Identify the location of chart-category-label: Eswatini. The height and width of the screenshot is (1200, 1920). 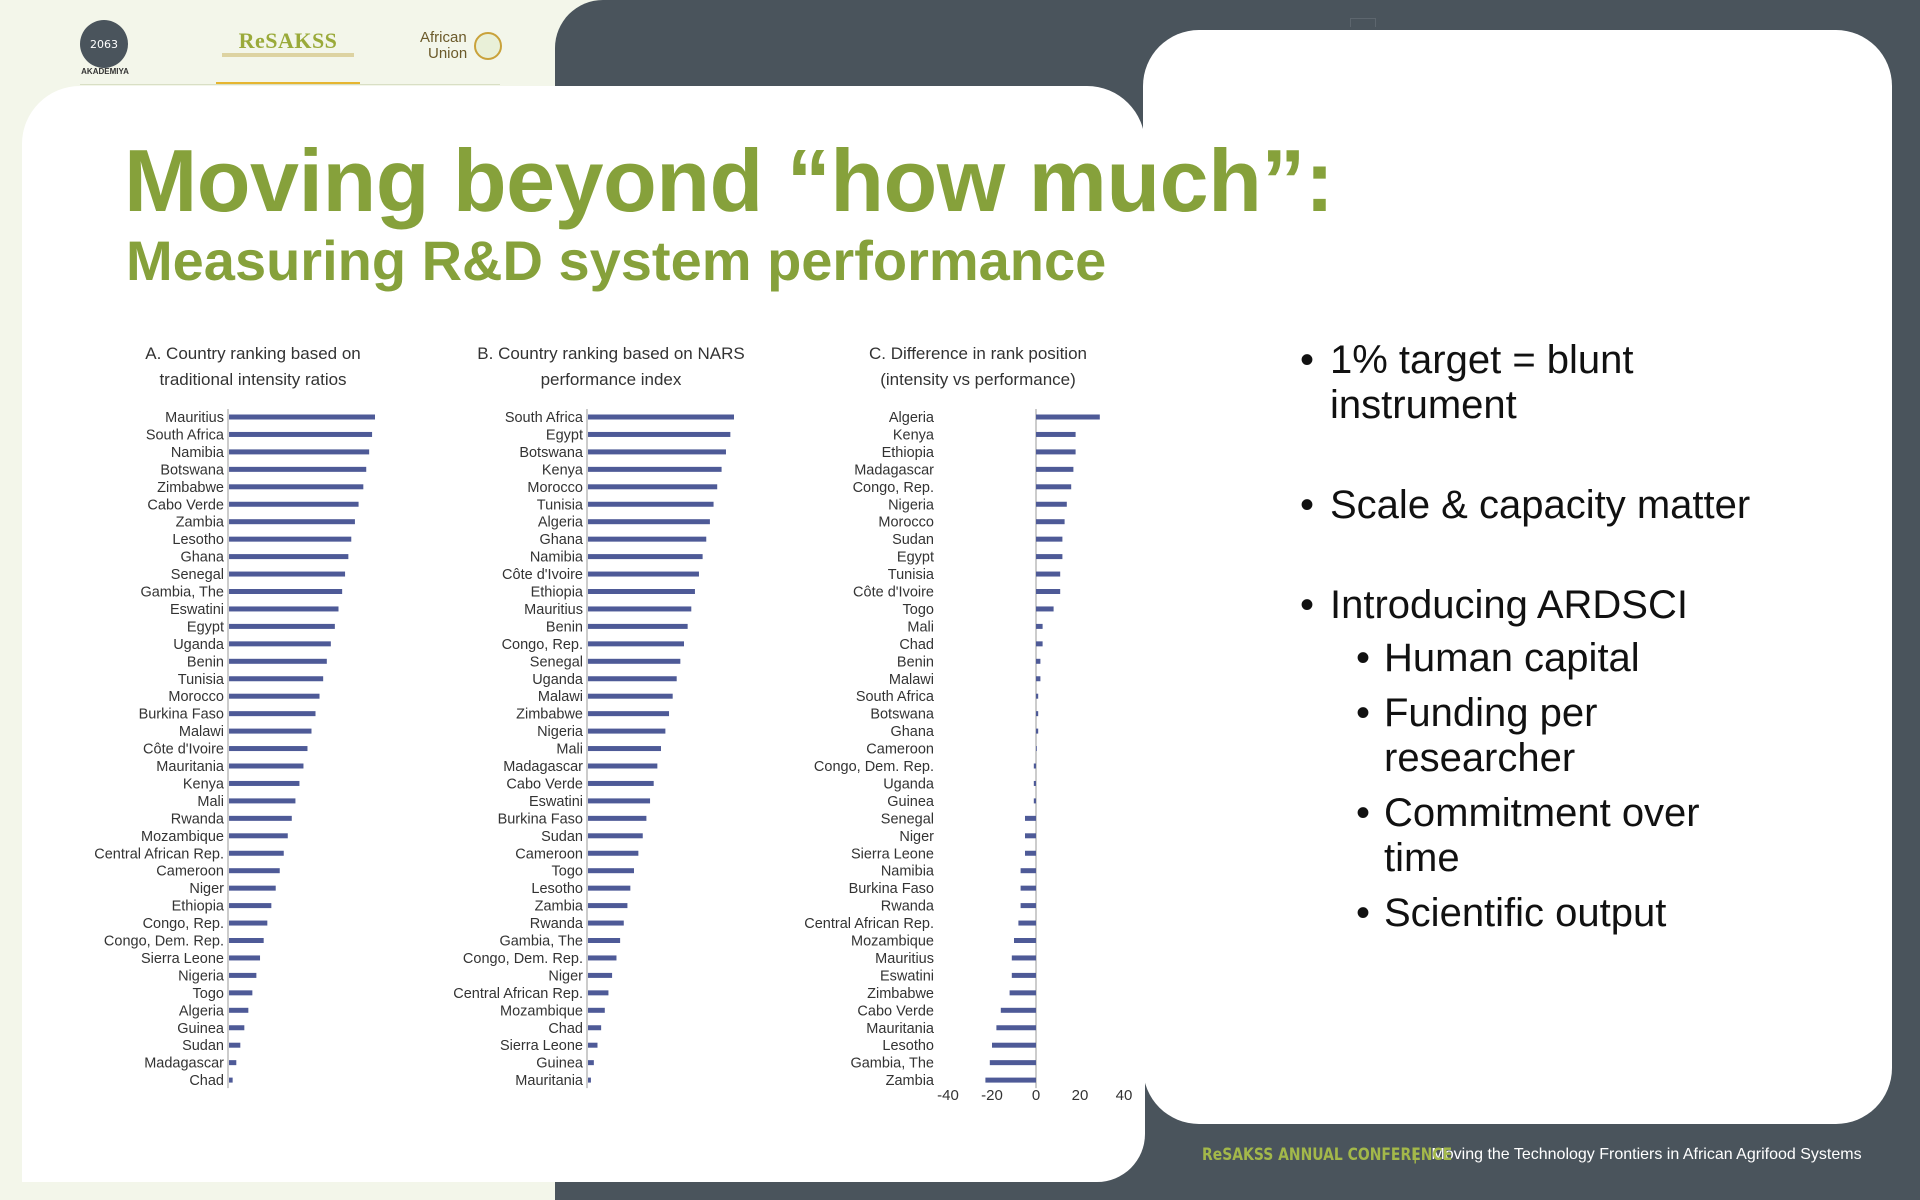
(556, 802).